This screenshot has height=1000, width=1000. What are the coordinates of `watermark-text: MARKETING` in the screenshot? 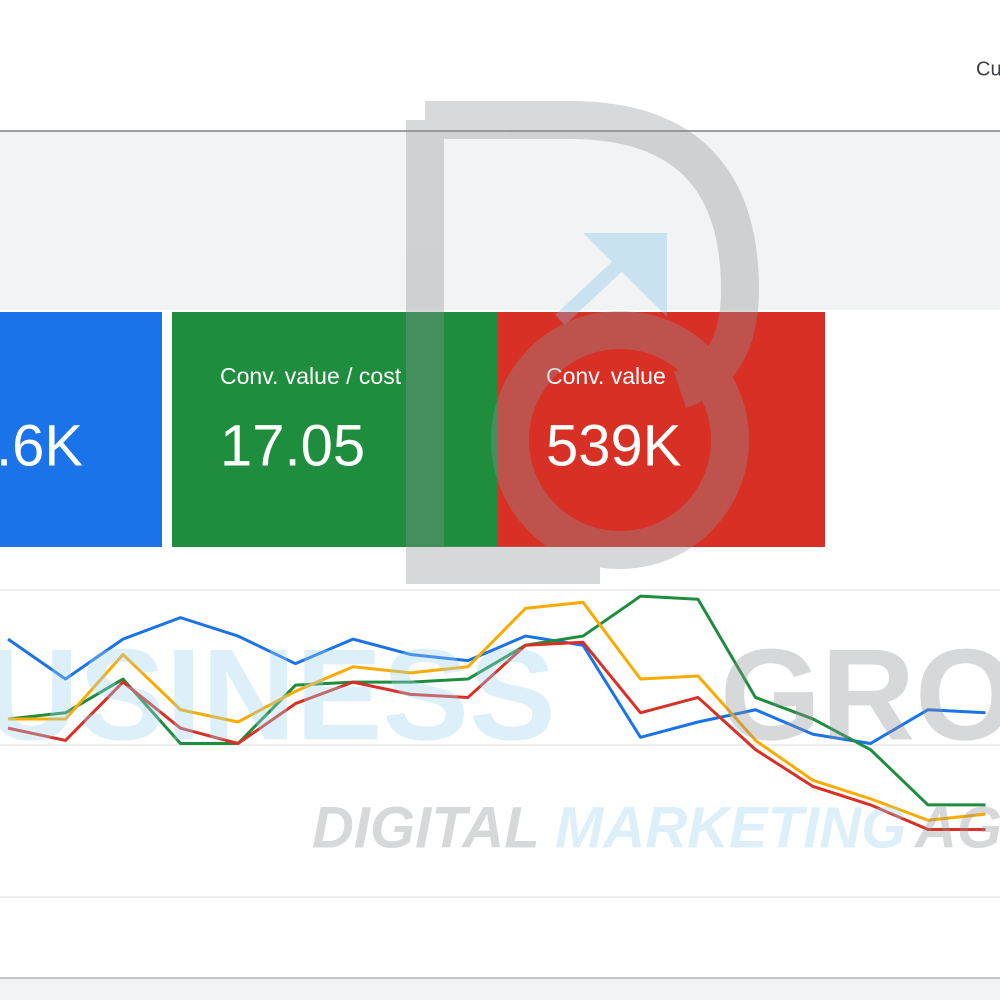 It's located at (730, 827).